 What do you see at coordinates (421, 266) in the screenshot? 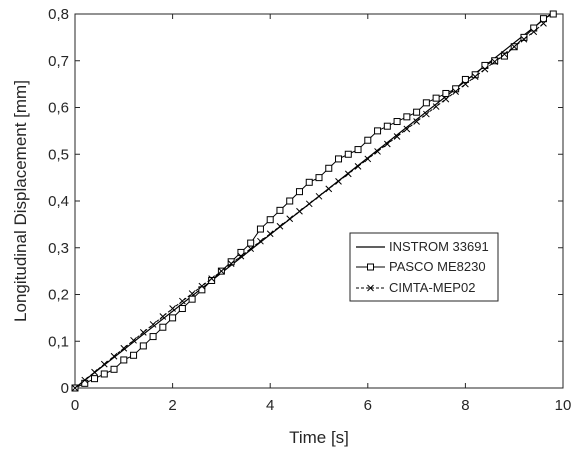
I see `legend-entry-pasco: PASCO ME8230` at bounding box center [421, 266].